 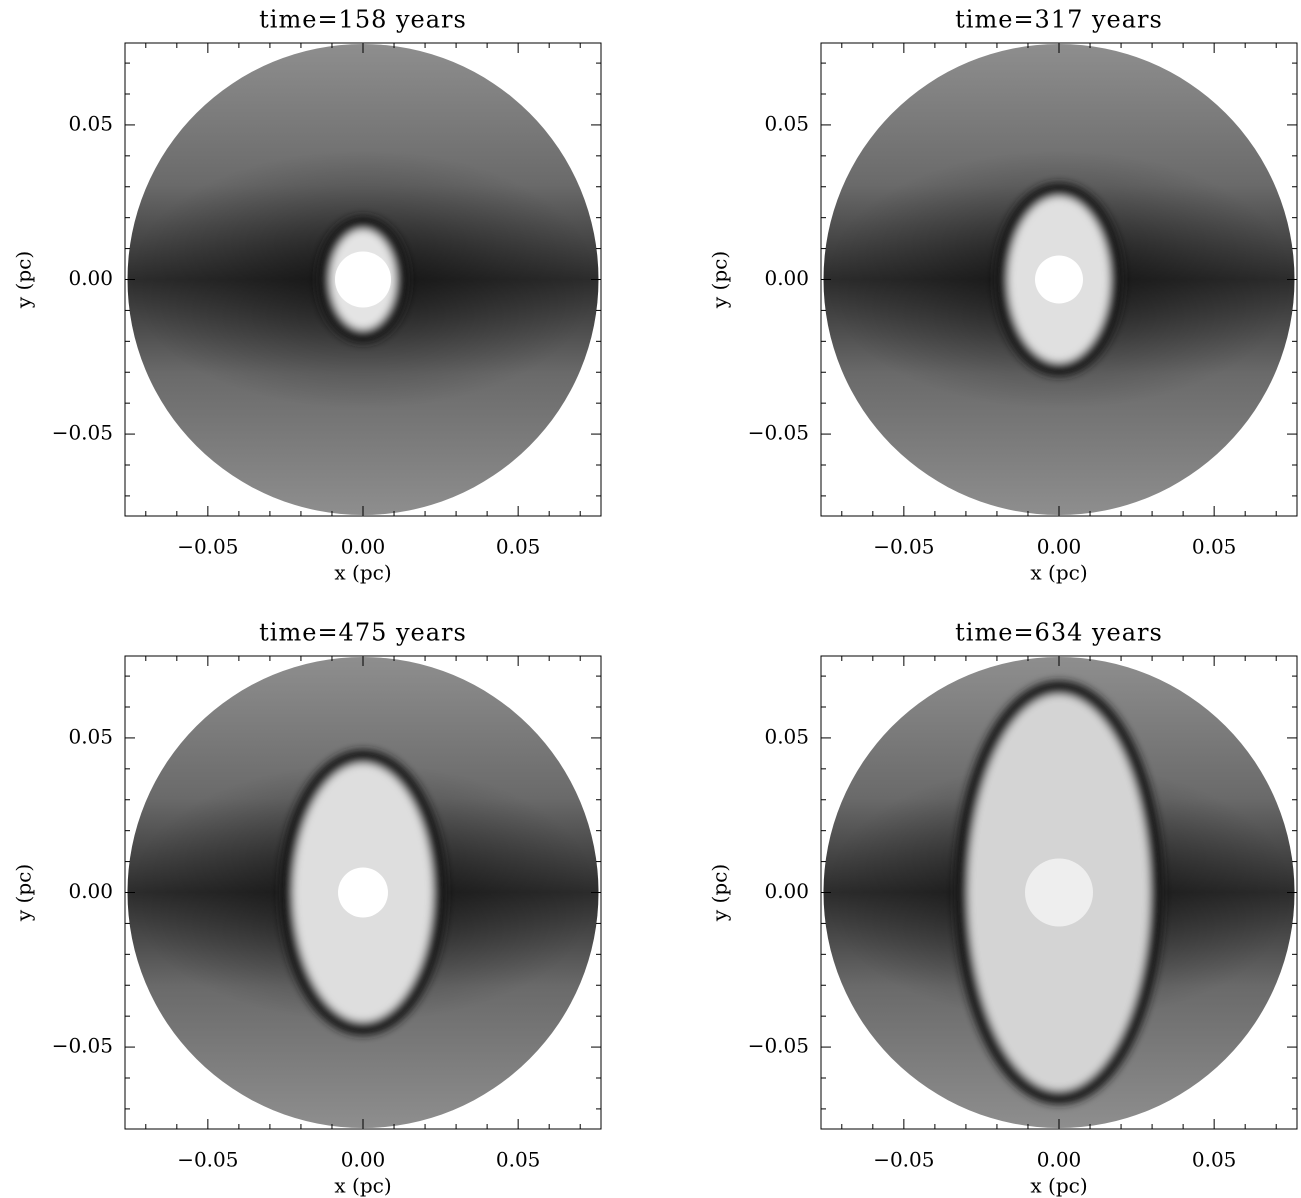 I want to click on panel-title: time=634 years, so click(x=1059, y=633).